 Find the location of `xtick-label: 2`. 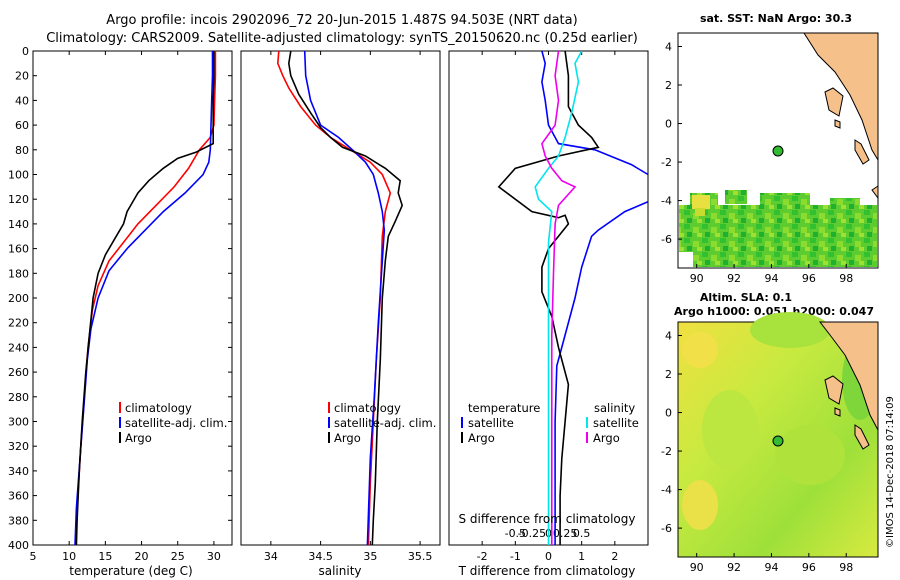

xtick-label: 2 is located at coordinates (614, 556).